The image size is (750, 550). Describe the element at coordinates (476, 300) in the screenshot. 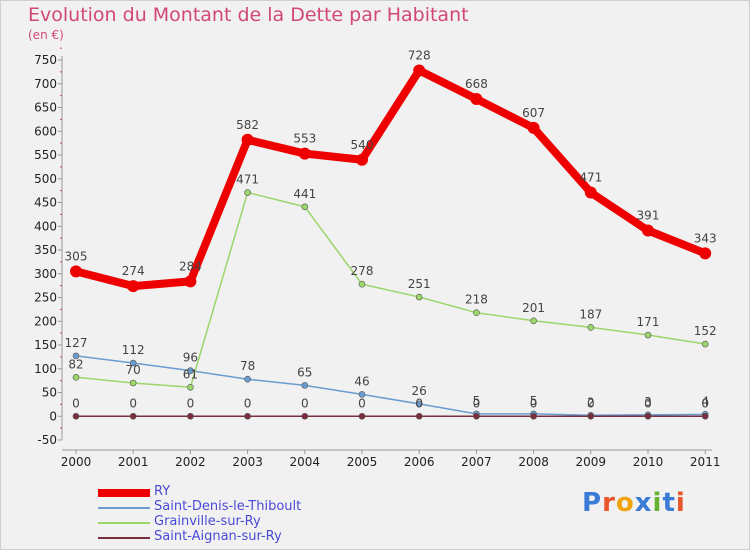

I see `data-label: 218` at that location.